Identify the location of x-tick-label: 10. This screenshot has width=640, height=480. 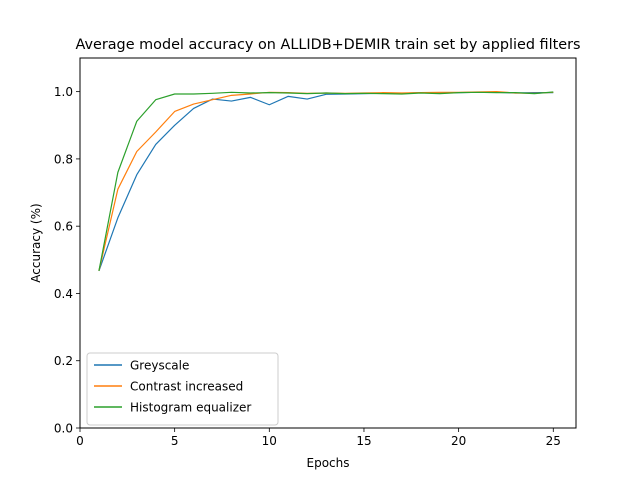
(269, 441).